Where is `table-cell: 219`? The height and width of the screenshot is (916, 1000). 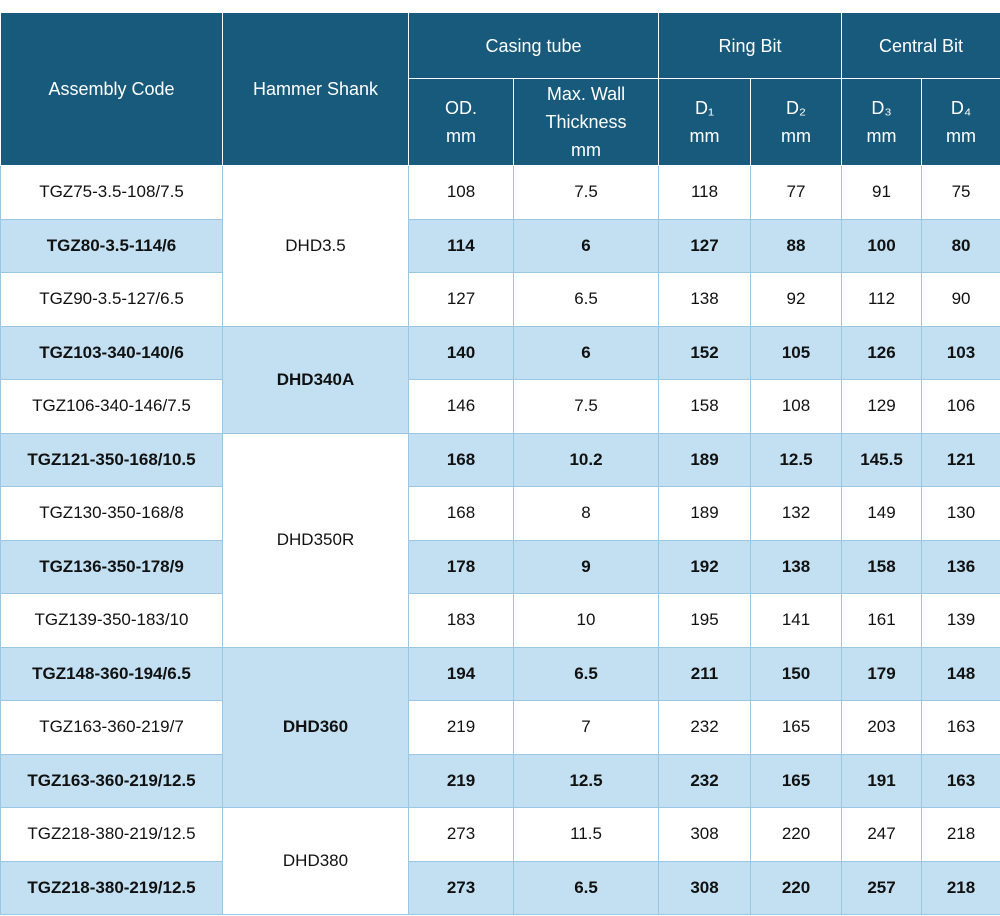 table-cell: 219 is located at coordinates (461, 727).